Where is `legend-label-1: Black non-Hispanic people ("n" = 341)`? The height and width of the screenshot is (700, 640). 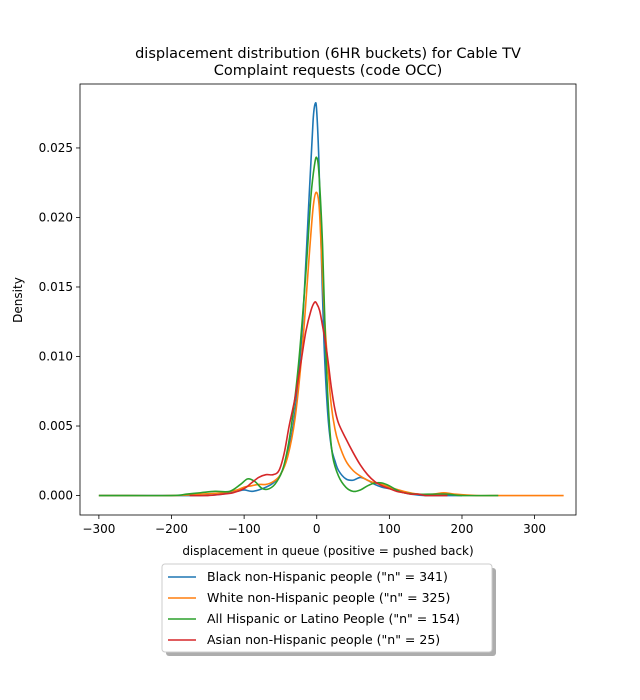 legend-label-1: Black non-Hispanic people ("n" = 341) is located at coordinates (327, 576).